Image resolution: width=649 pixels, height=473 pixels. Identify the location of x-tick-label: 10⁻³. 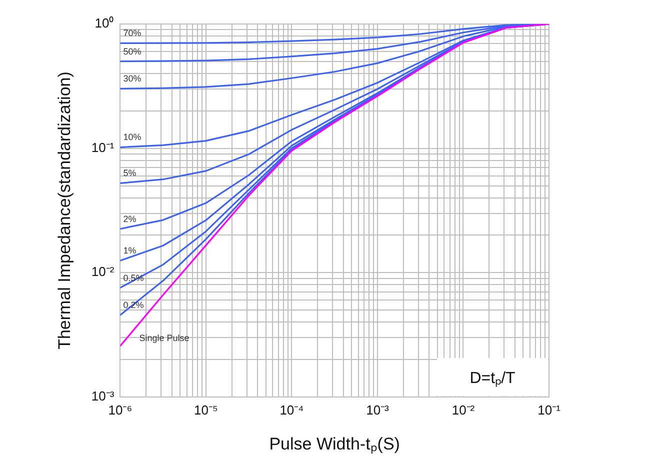
(378, 410).